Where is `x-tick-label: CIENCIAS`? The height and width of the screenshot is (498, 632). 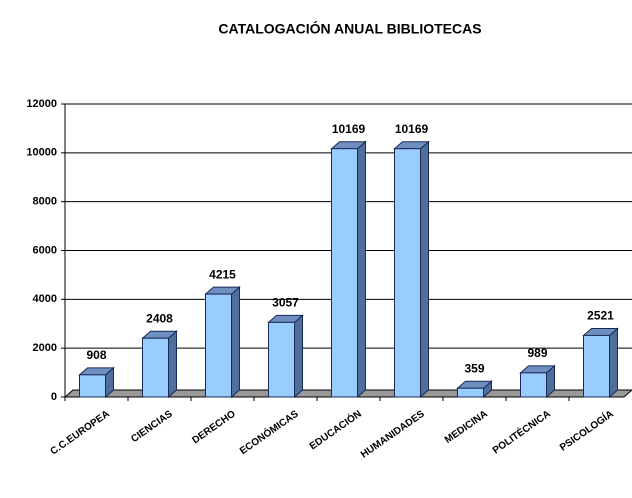
x-tick-label: CIENCIAS is located at coordinates (152, 426).